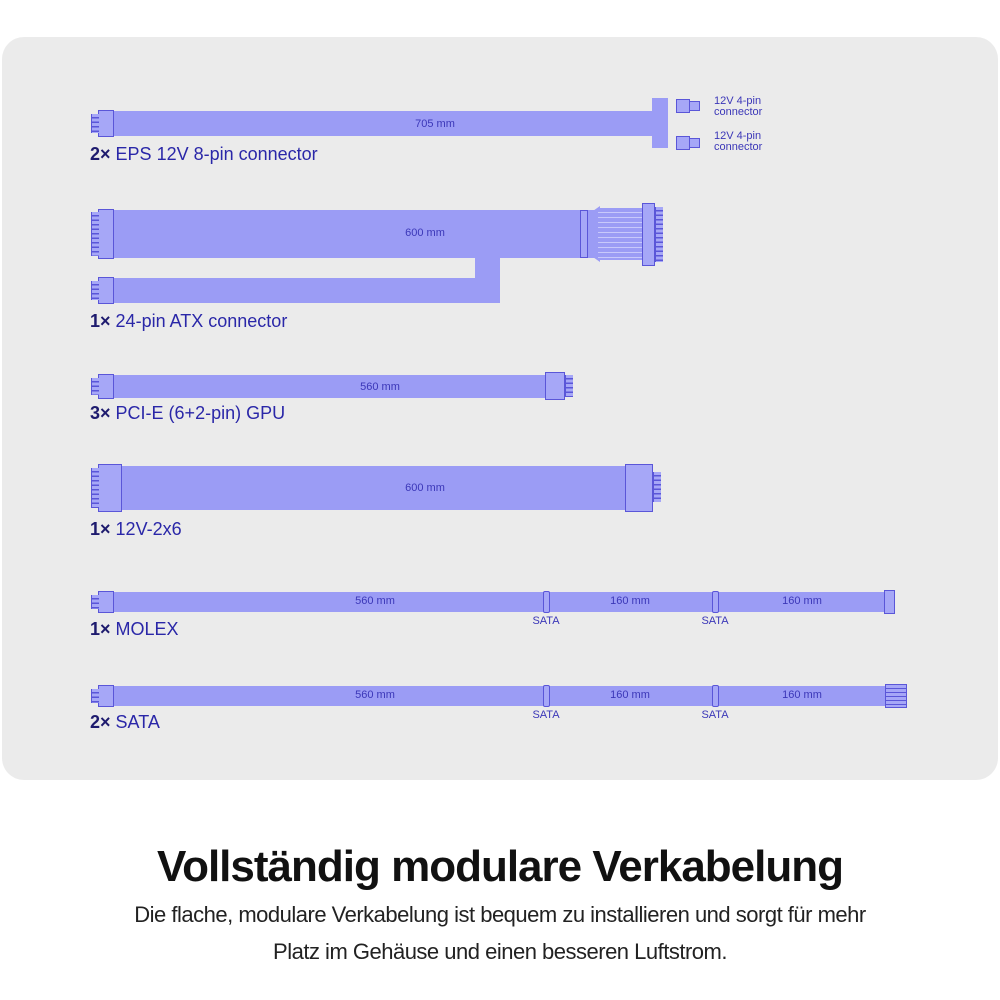 The width and height of the screenshot is (1000, 1000). What do you see at coordinates (125, 722) in the screenshot?
I see `cable-label: 2× SATA` at bounding box center [125, 722].